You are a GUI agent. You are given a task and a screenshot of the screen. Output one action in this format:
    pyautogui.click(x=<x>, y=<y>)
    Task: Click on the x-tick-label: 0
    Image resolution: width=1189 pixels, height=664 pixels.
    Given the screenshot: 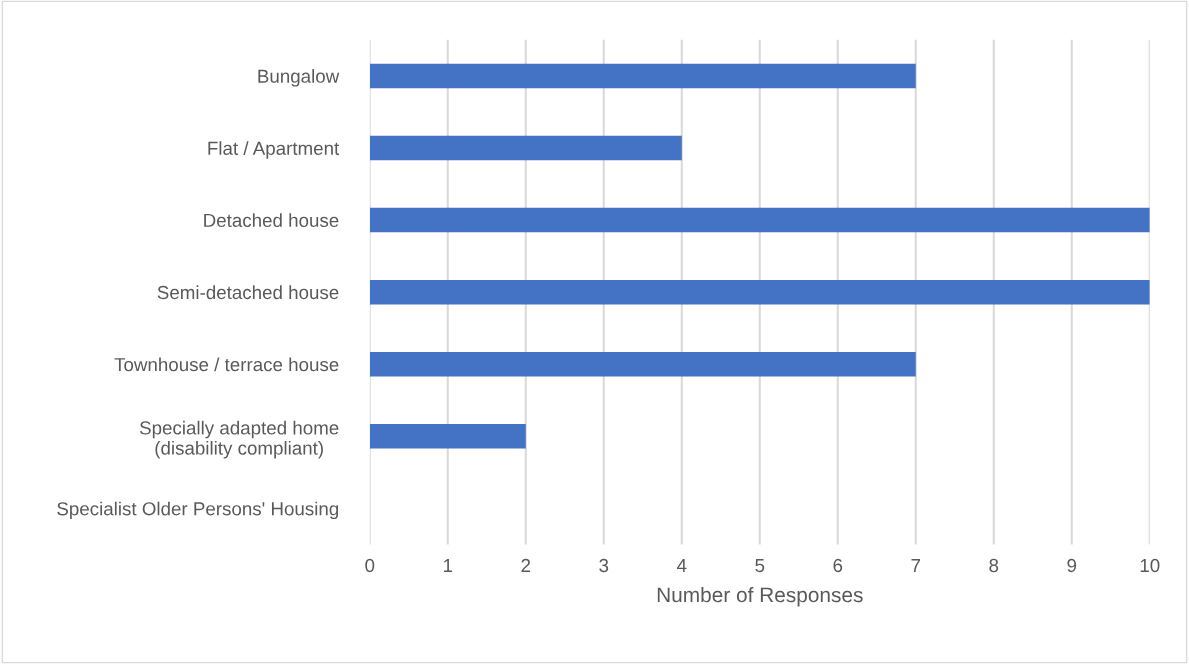 What is the action you would take?
    pyautogui.click(x=370, y=565)
    